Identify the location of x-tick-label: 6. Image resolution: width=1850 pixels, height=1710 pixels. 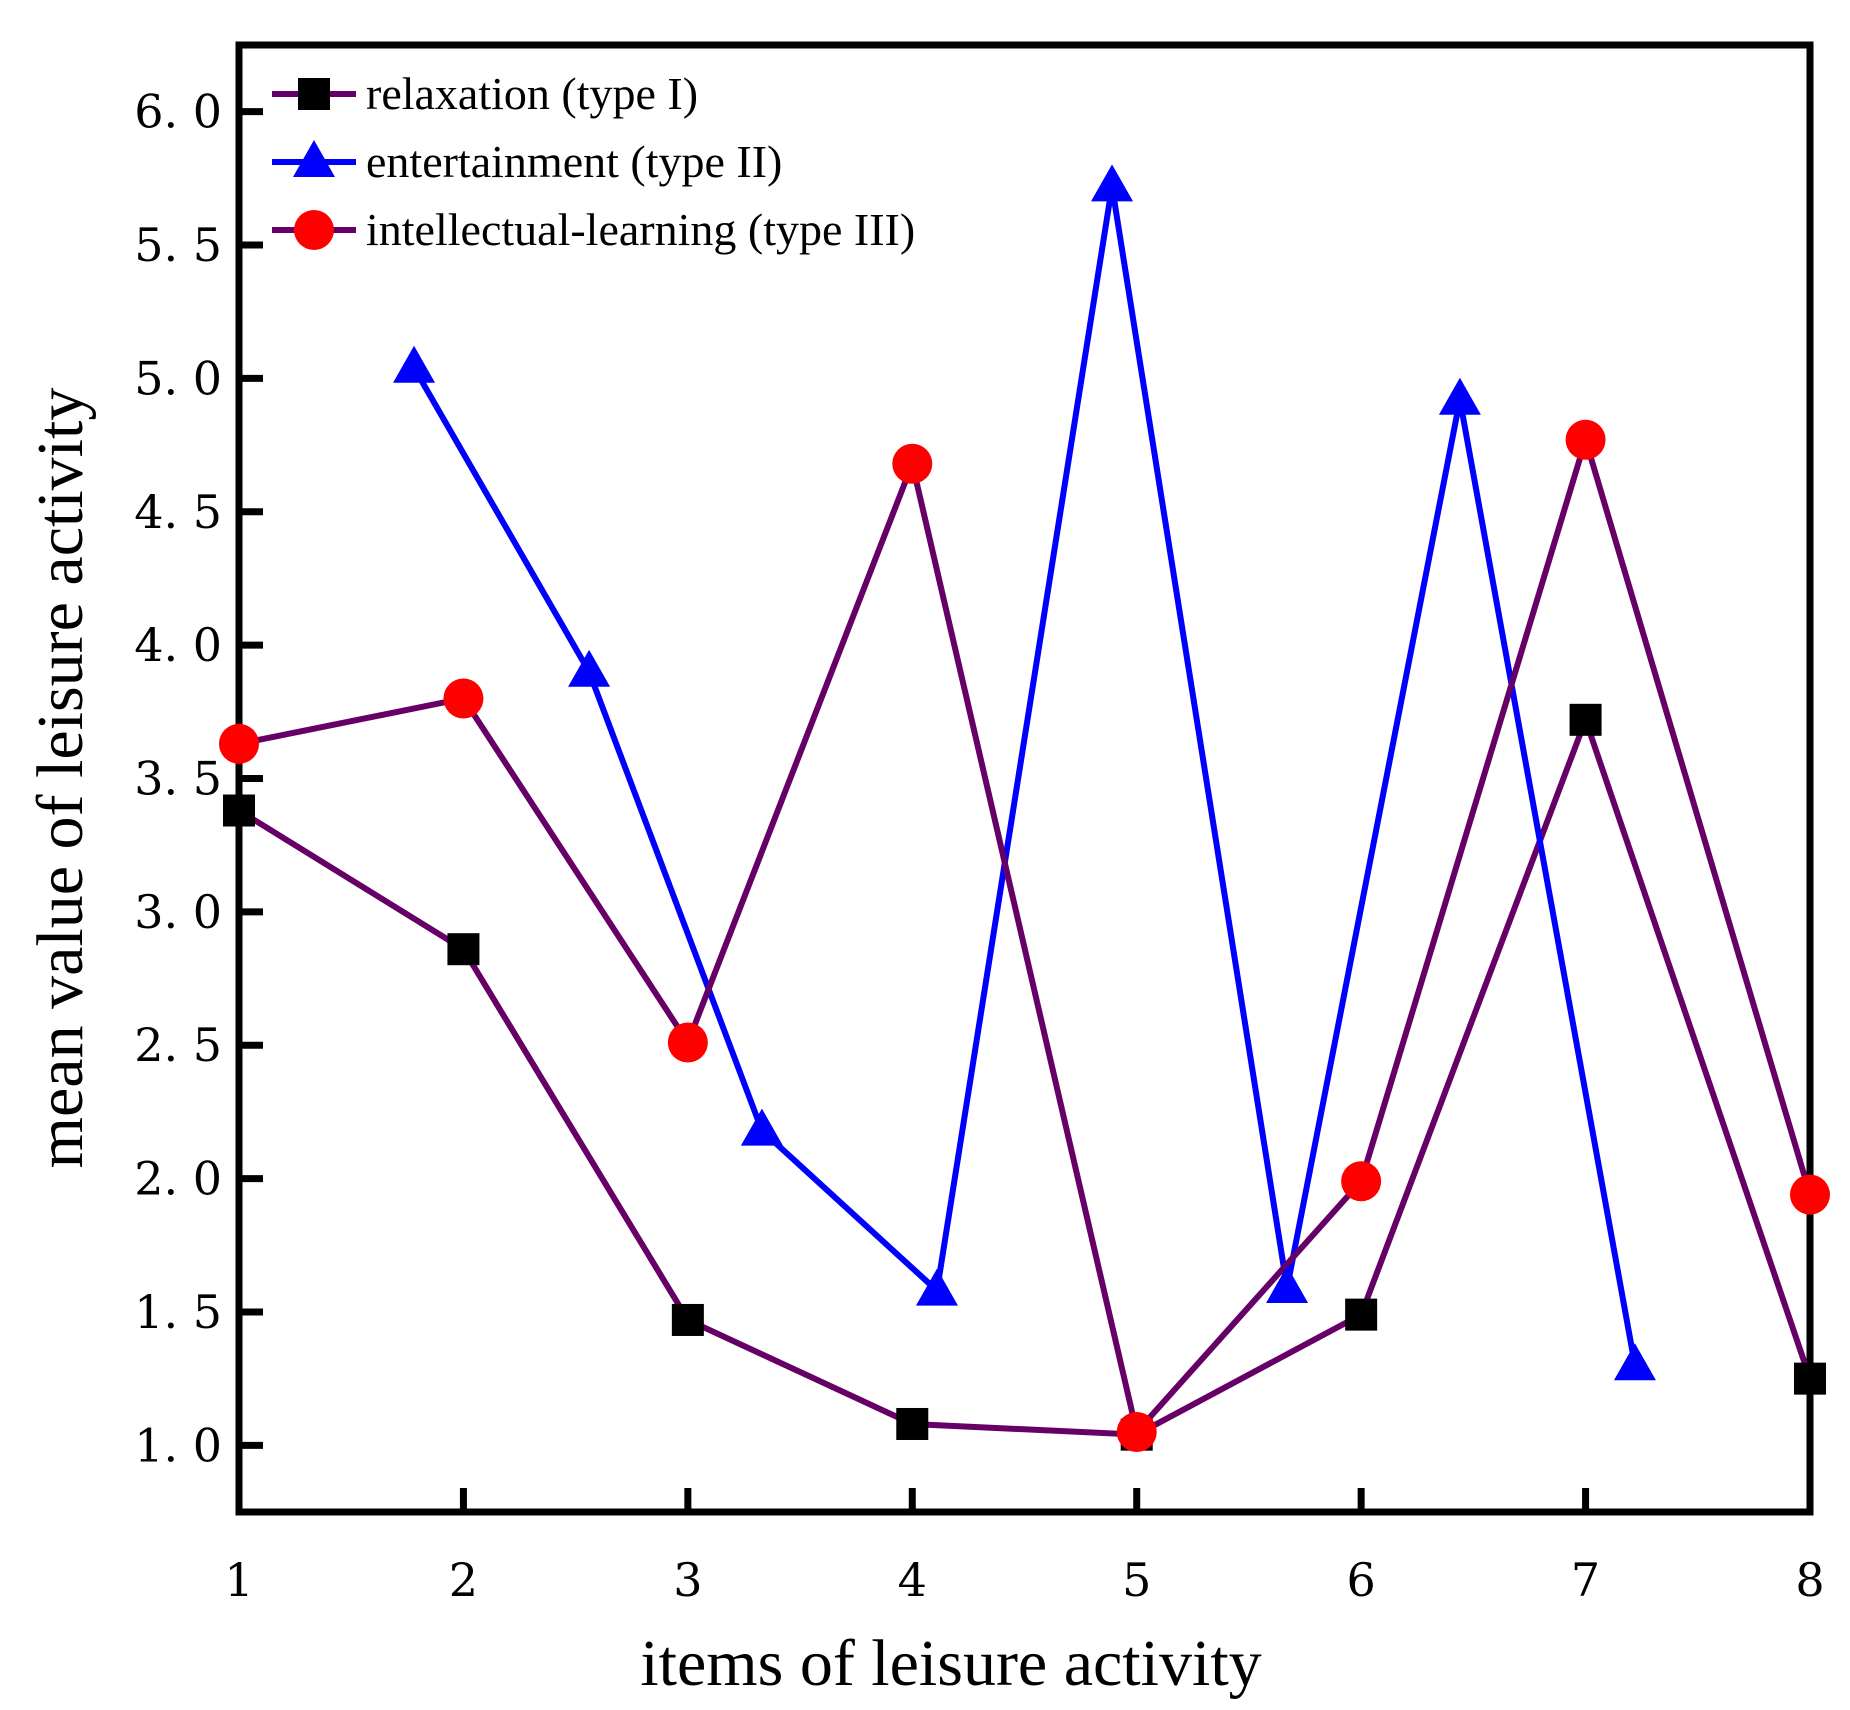
(1361, 1580).